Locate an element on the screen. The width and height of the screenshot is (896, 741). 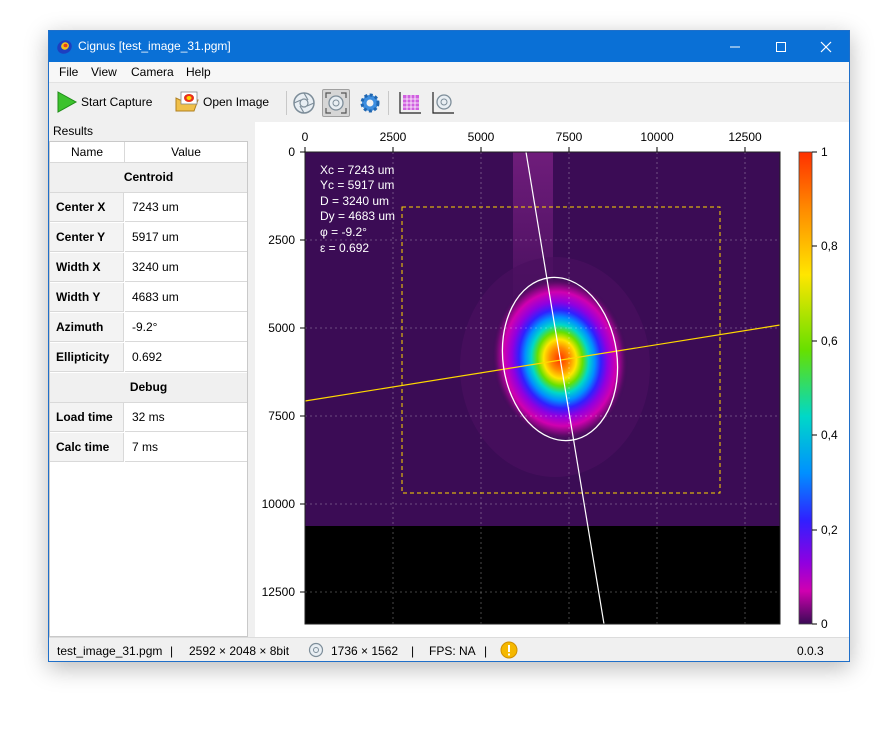
row-label-calc-time: Calc time is located at coordinates (87, 447).